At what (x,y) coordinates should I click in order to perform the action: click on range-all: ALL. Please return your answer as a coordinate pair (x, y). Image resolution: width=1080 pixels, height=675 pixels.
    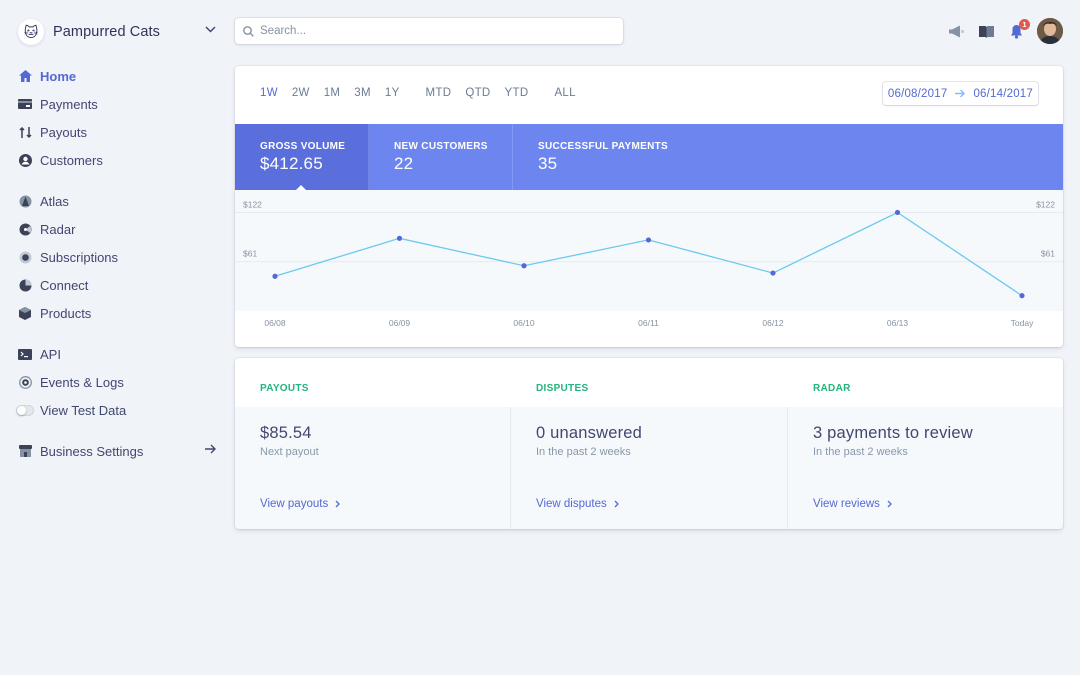
    Looking at the image, I should click on (565, 93).